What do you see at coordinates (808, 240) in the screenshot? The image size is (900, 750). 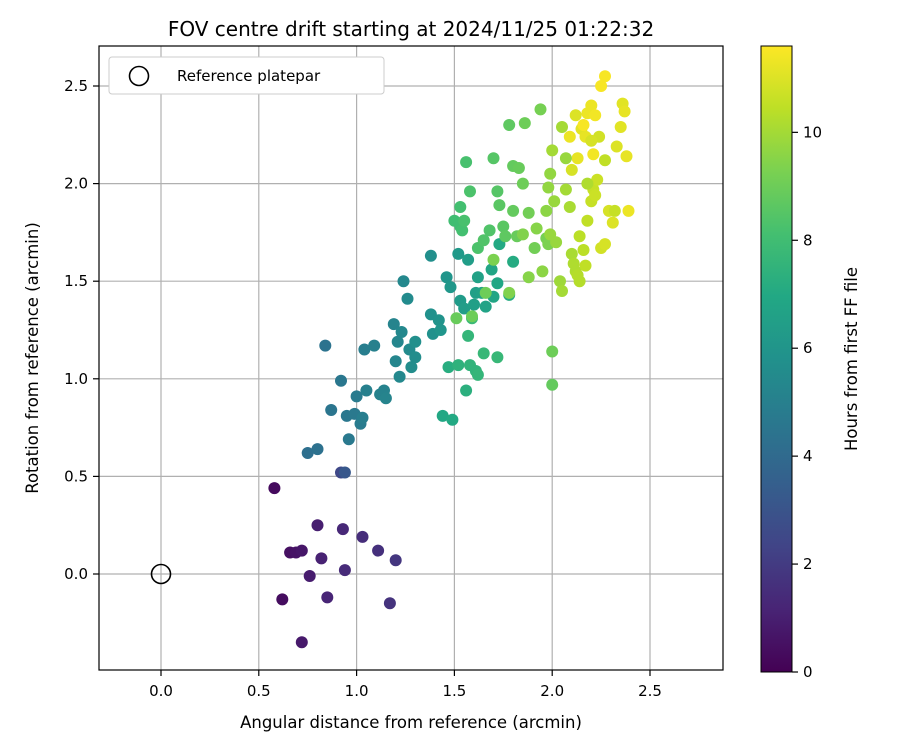 I see `colorbar-tick-label: 8` at bounding box center [808, 240].